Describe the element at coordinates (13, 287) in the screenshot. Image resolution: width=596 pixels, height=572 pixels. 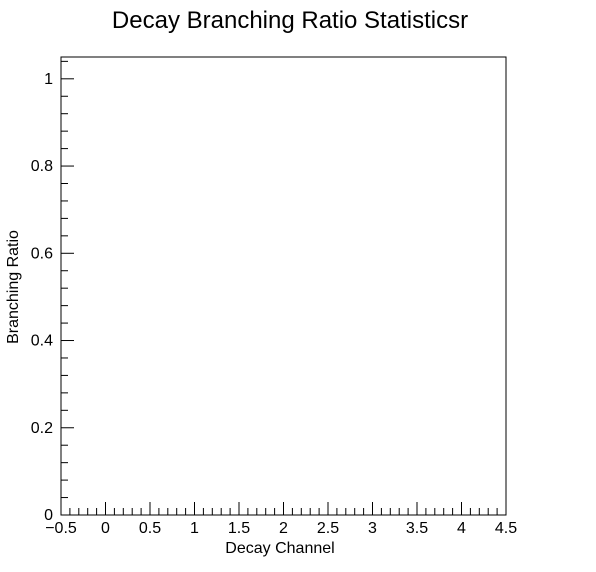
I see `y-axis-label: Branching Ratio` at that location.